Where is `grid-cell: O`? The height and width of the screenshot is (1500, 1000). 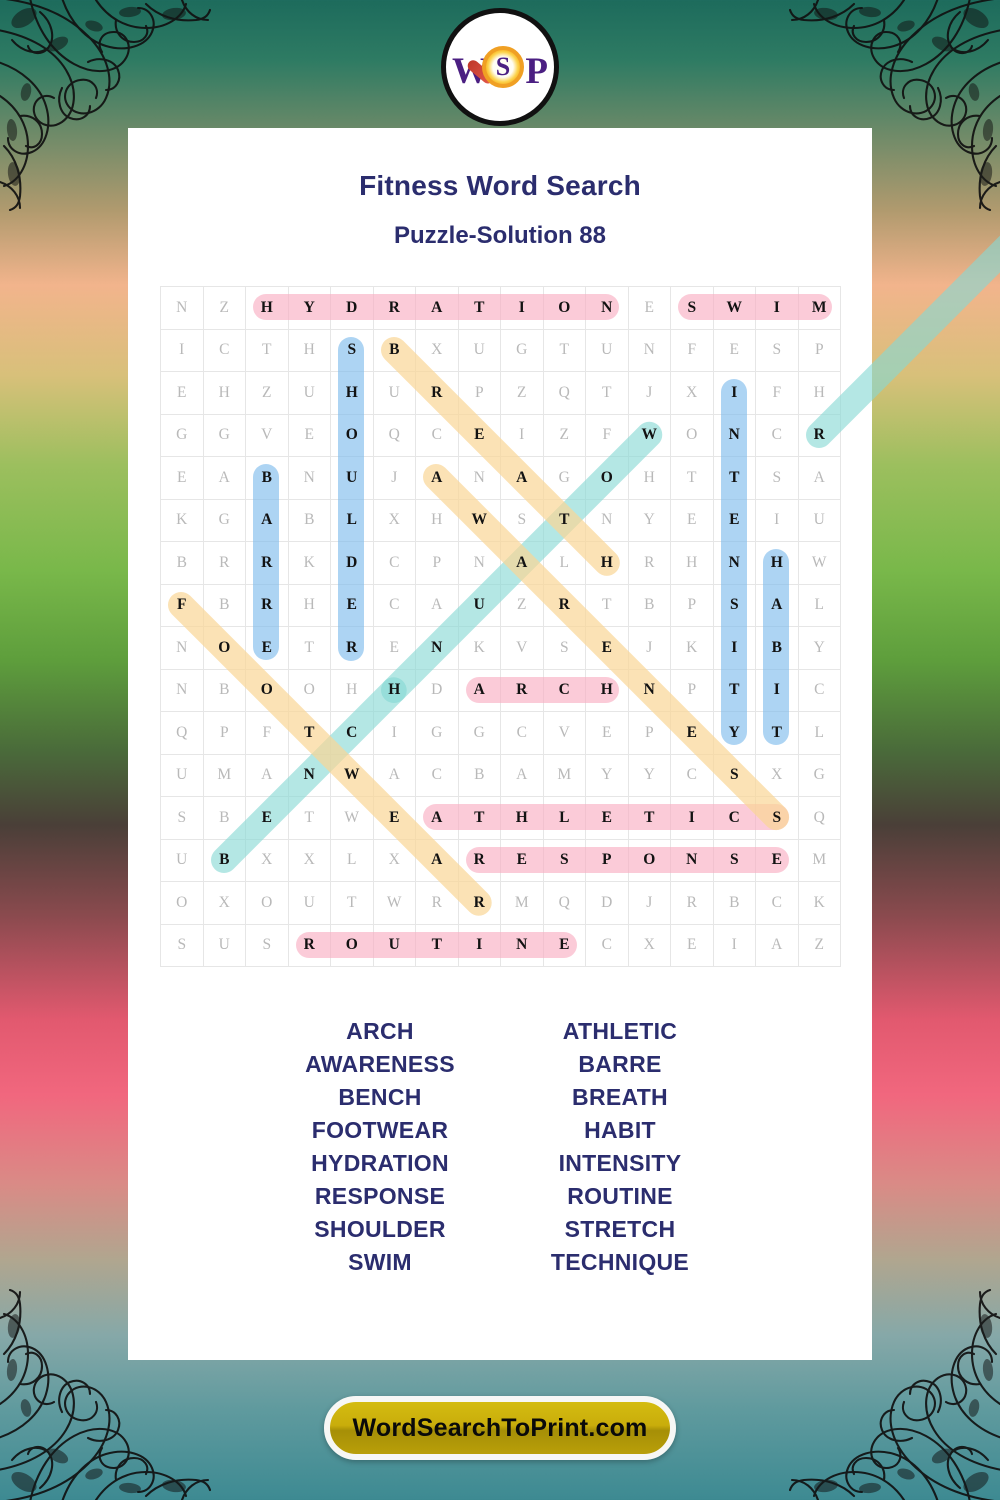
grid-cell: O is located at coordinates (267, 690).